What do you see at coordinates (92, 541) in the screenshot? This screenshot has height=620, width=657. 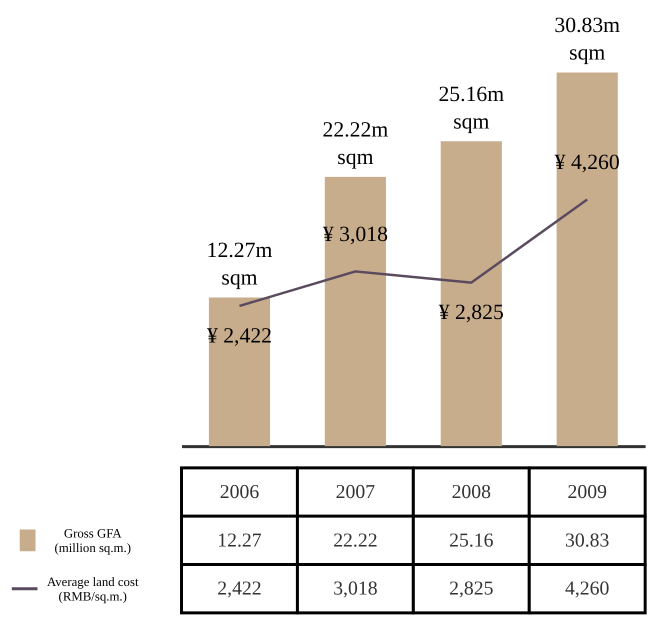 I see `legend-label: Gross GFA (million sq.m.)` at bounding box center [92, 541].